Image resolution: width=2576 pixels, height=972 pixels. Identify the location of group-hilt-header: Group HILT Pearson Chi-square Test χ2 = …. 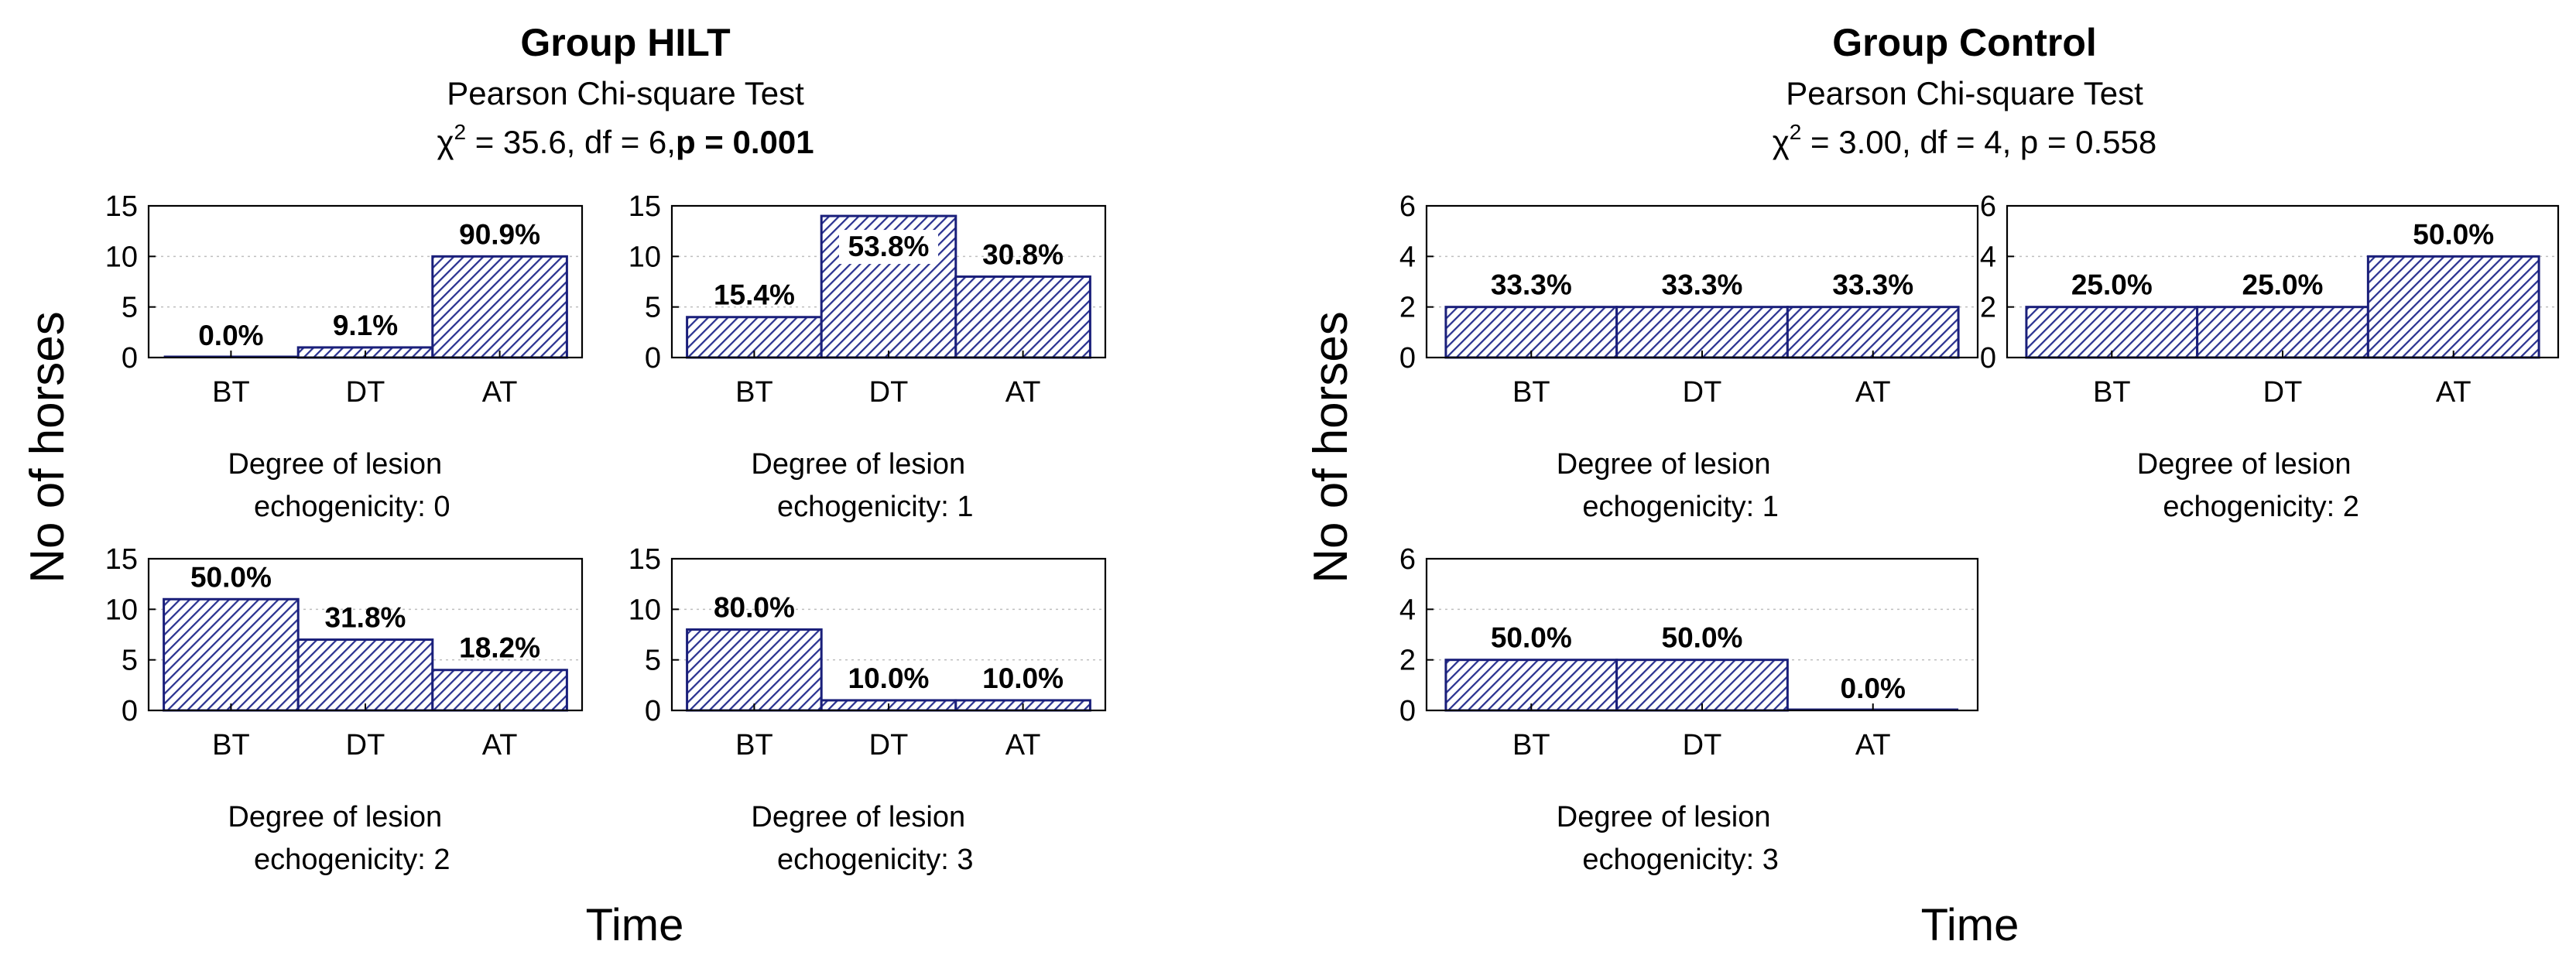
(625, 90).